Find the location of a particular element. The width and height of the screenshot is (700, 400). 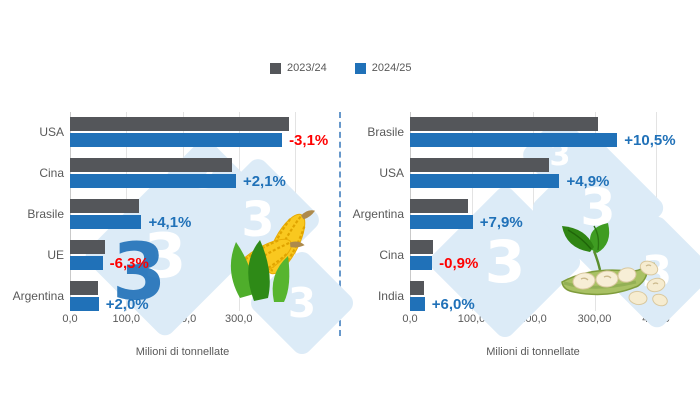

x-axis-tick: 300,00 is located at coordinates (594, 319).